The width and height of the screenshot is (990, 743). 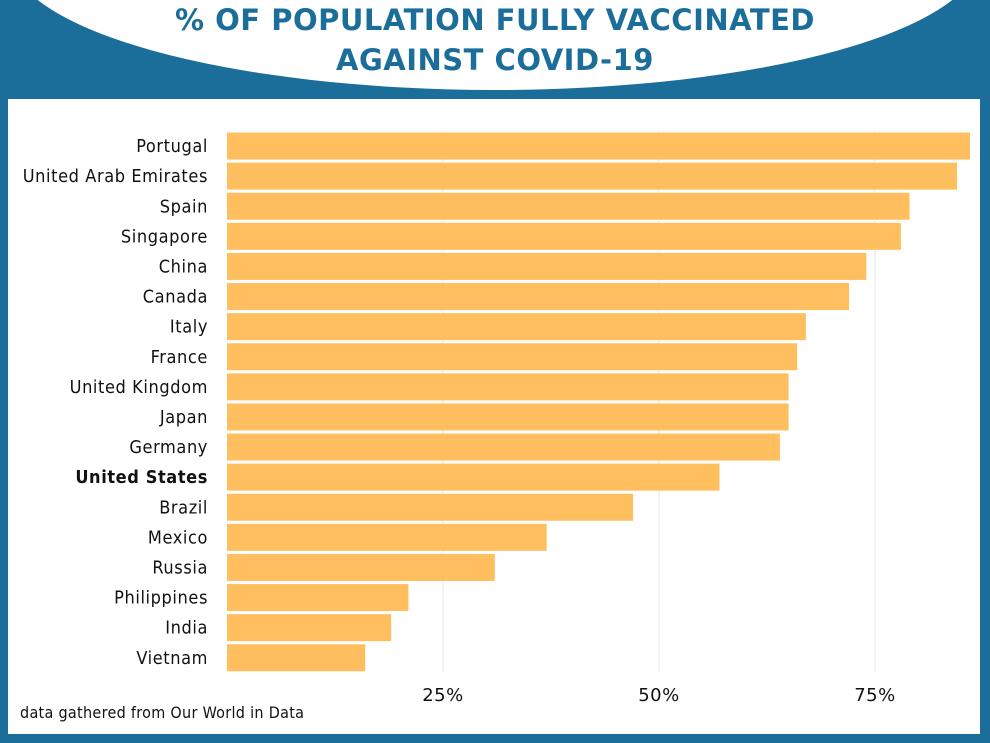 I want to click on bar-united-arab-emirates, so click(x=592, y=176).